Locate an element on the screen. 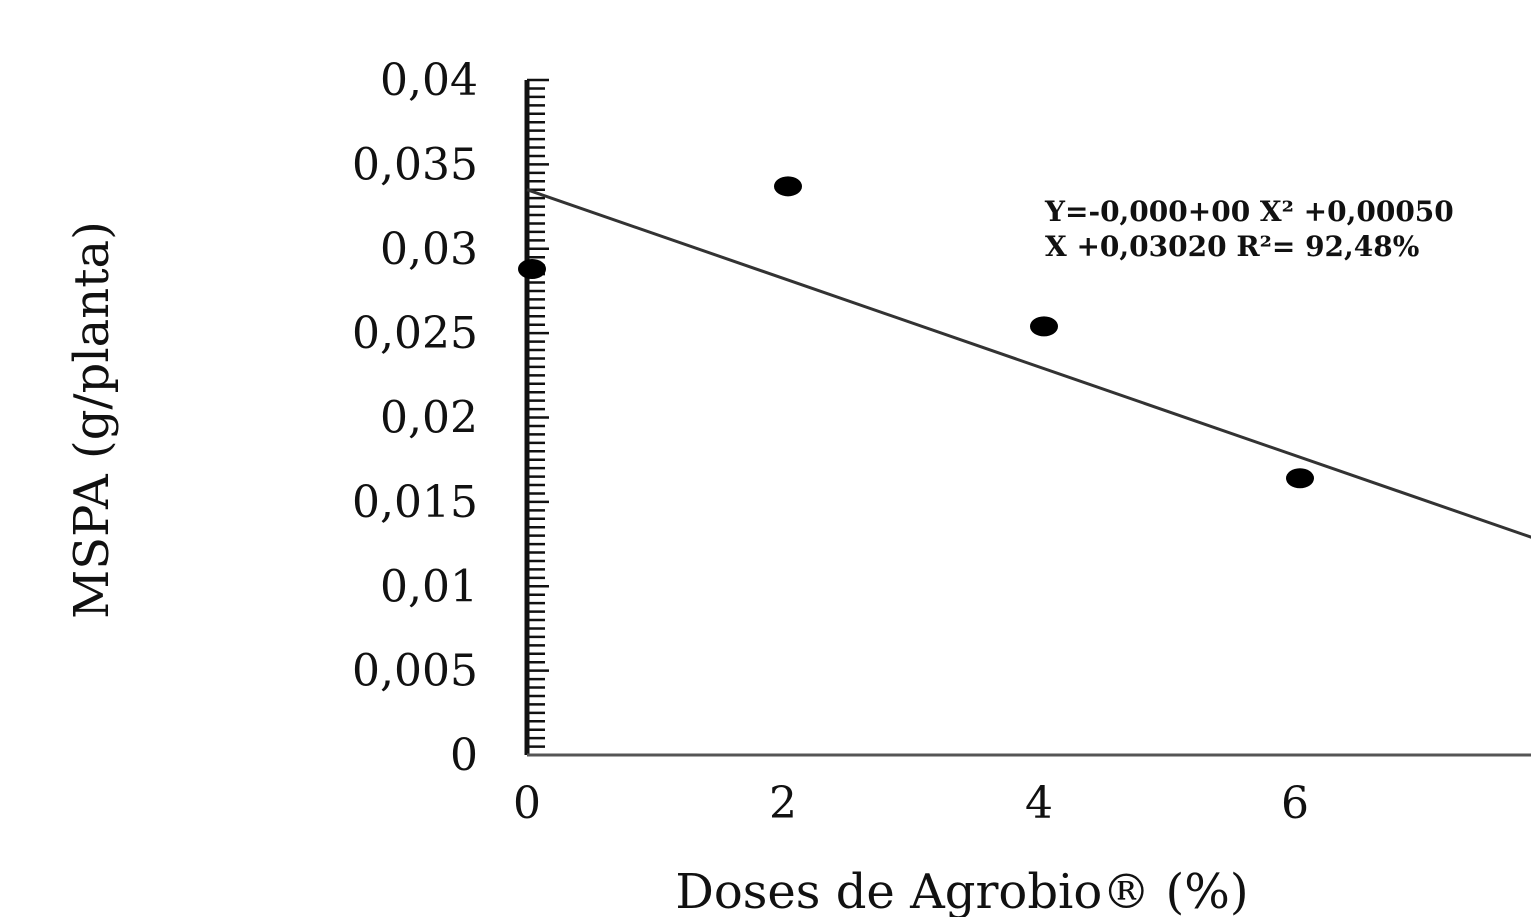 The height and width of the screenshot is (917, 1531). x-tick-label: 0 is located at coordinates (527, 803).